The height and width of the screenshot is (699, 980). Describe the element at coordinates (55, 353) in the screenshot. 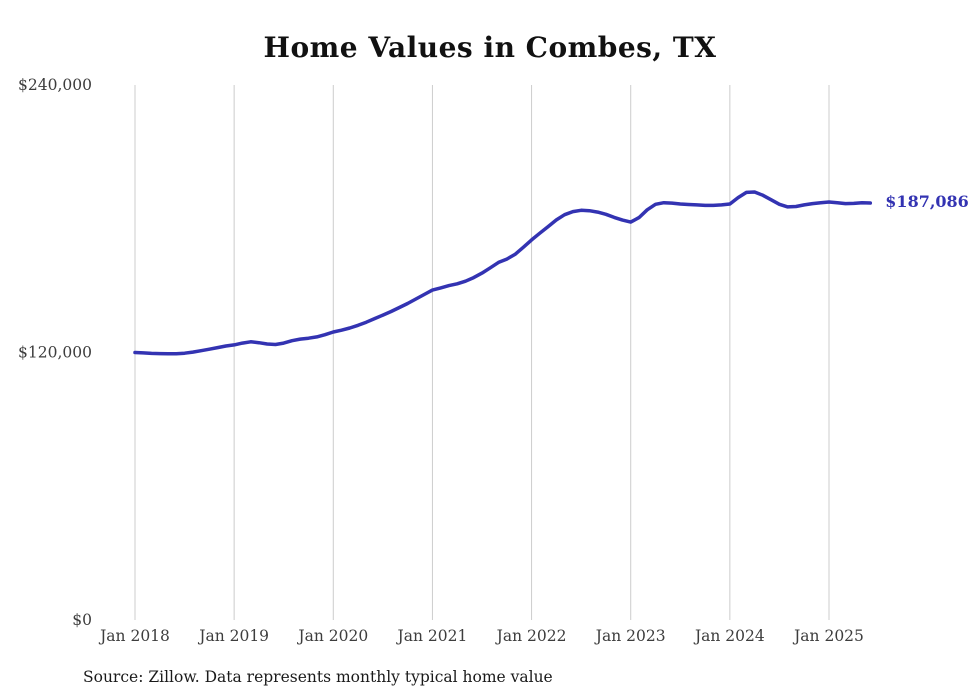

I see `y-tick-label: $120,000` at that location.